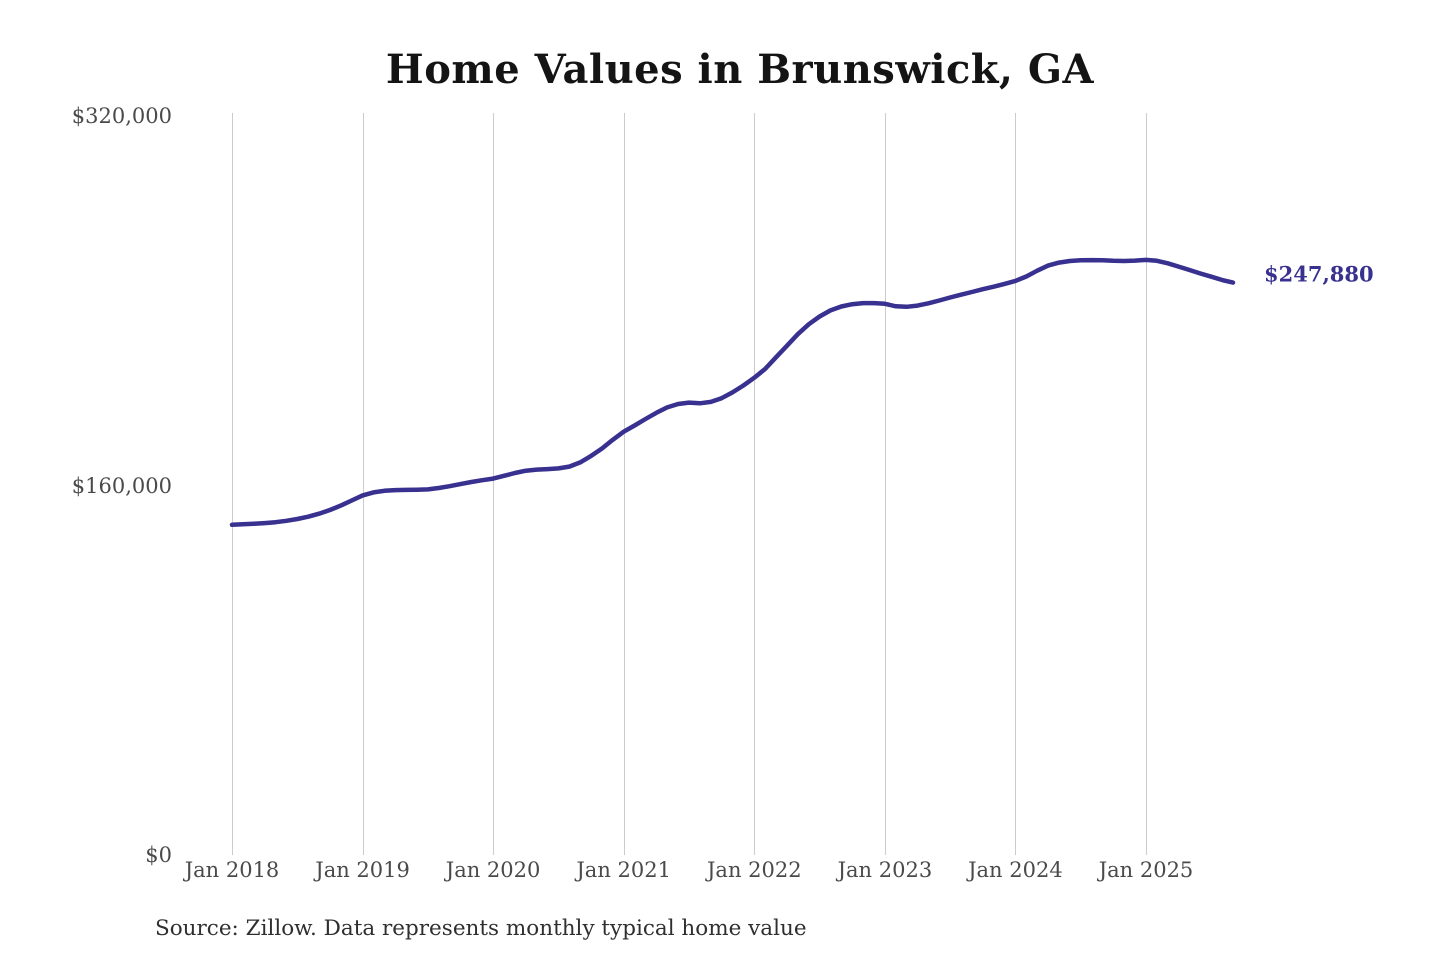  Describe the element at coordinates (885, 870) in the screenshot. I see `x-tick-label: Jan 2023` at that location.